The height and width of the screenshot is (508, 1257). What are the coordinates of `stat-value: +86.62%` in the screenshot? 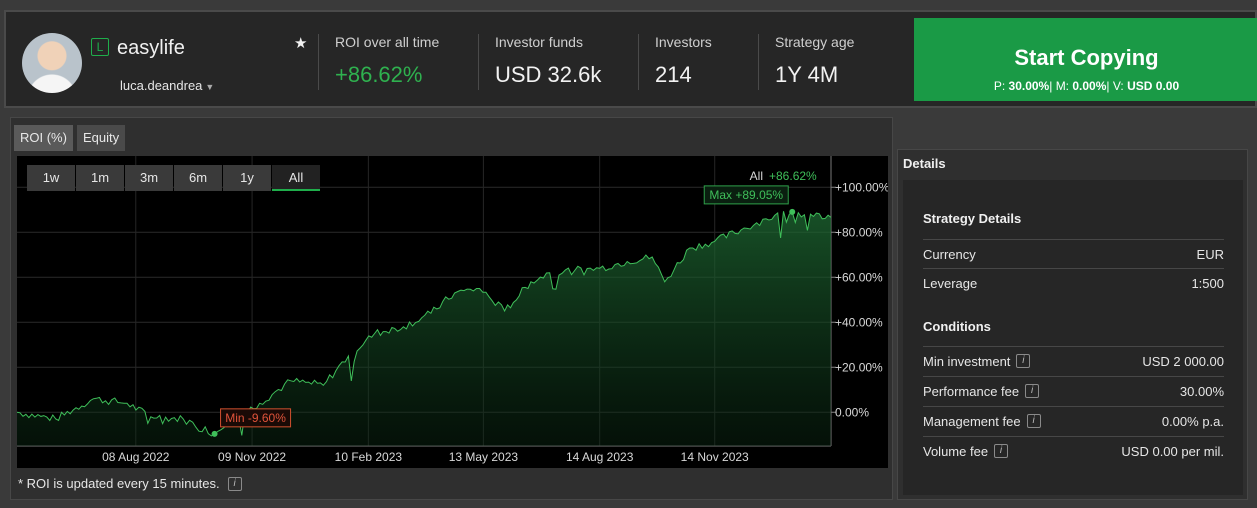 It's located at (379, 74).